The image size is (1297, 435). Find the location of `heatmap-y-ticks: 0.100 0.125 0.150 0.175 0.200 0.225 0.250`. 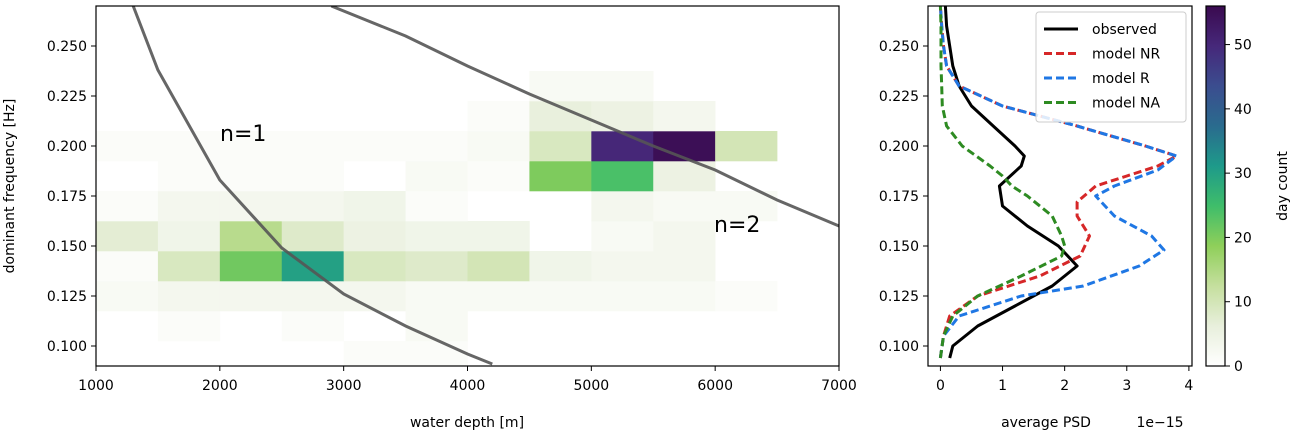

heatmap-y-ticks: 0.100 0.125 0.150 0.175 0.200 0.225 0.250 is located at coordinates (71, 197).